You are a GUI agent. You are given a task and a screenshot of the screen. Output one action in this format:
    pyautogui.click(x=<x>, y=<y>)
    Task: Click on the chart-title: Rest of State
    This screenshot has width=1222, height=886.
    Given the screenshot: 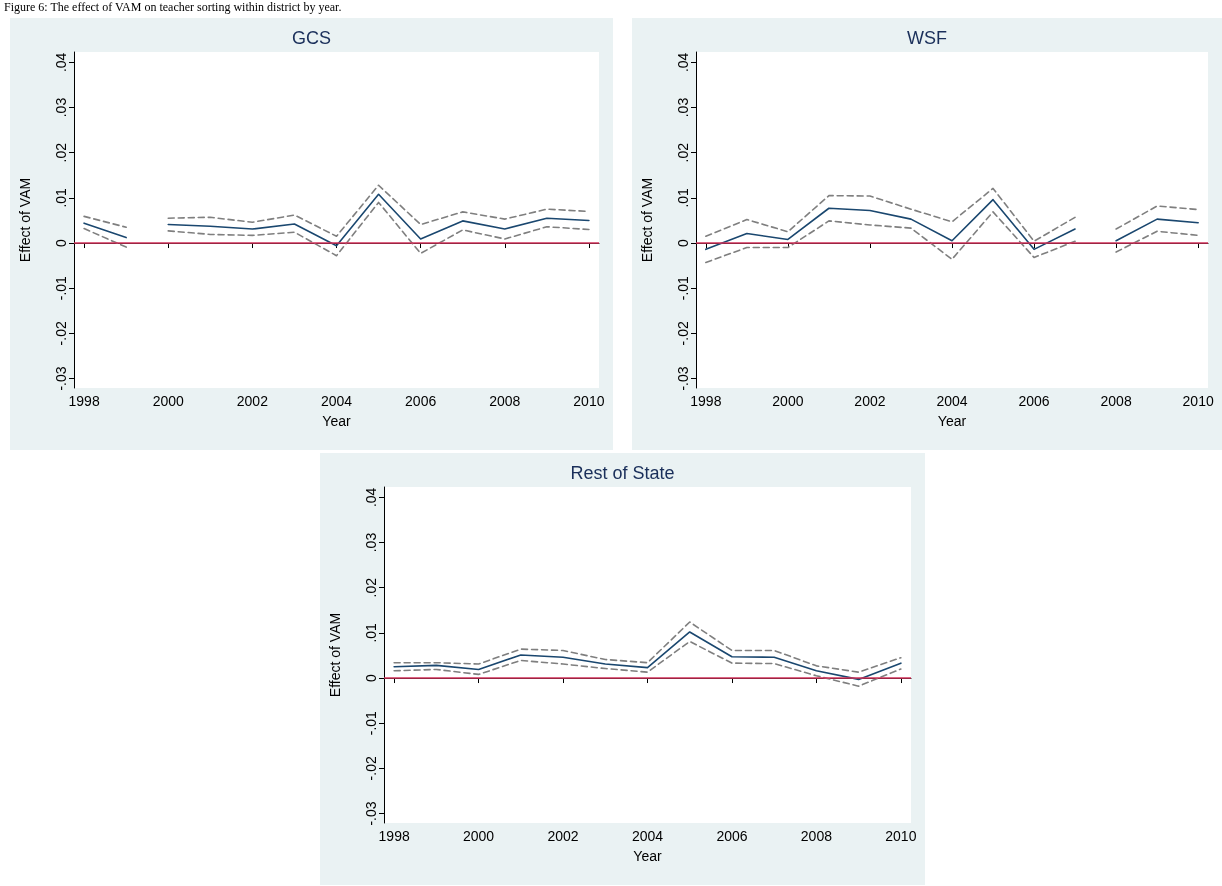 What is the action you would take?
    pyautogui.click(x=622, y=473)
    